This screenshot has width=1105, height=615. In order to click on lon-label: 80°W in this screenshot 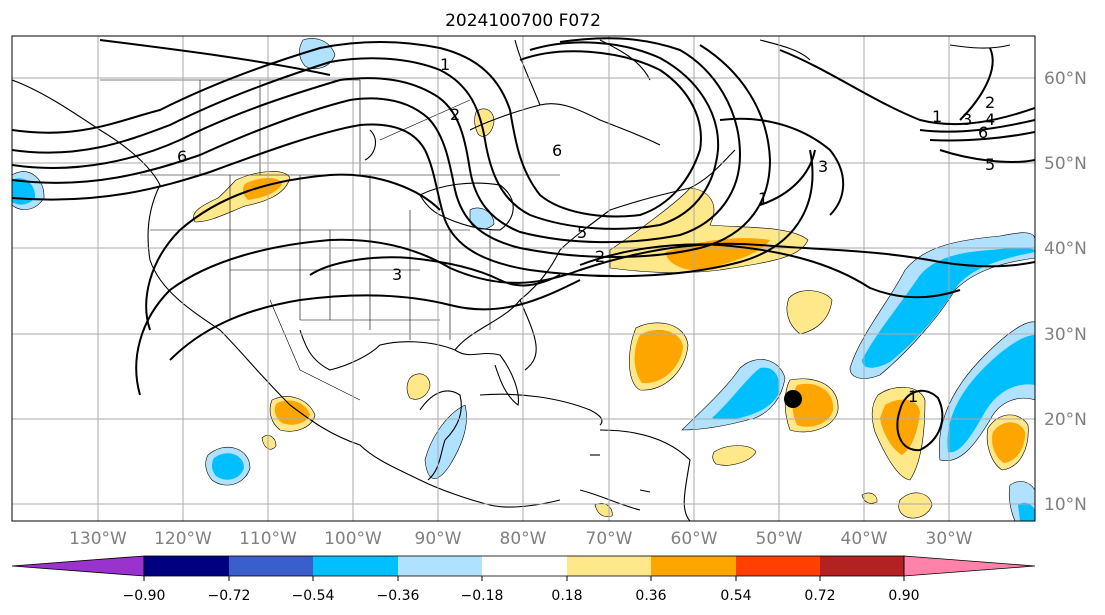, I will do `click(523, 539)`.